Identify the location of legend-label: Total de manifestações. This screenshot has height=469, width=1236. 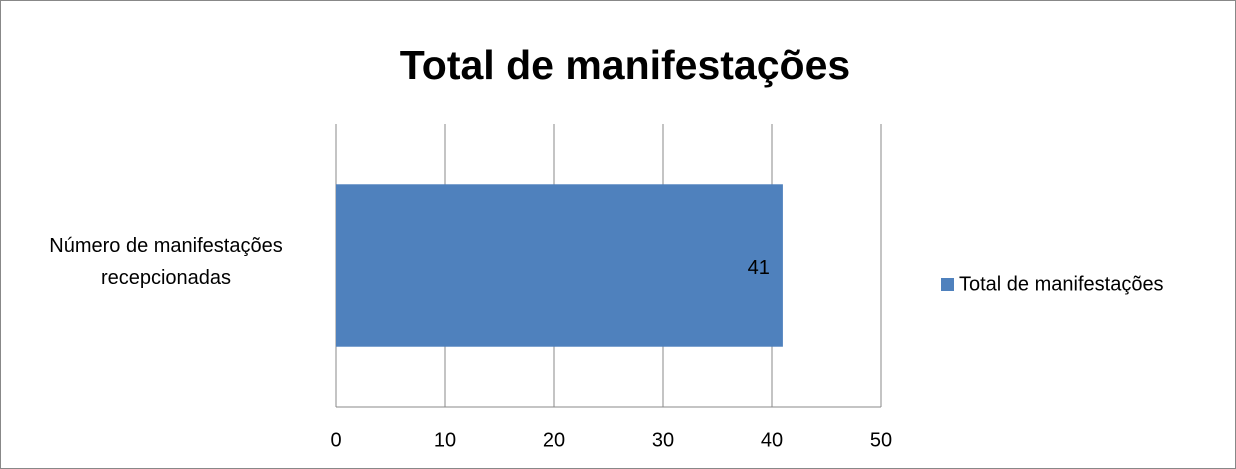
(1061, 284).